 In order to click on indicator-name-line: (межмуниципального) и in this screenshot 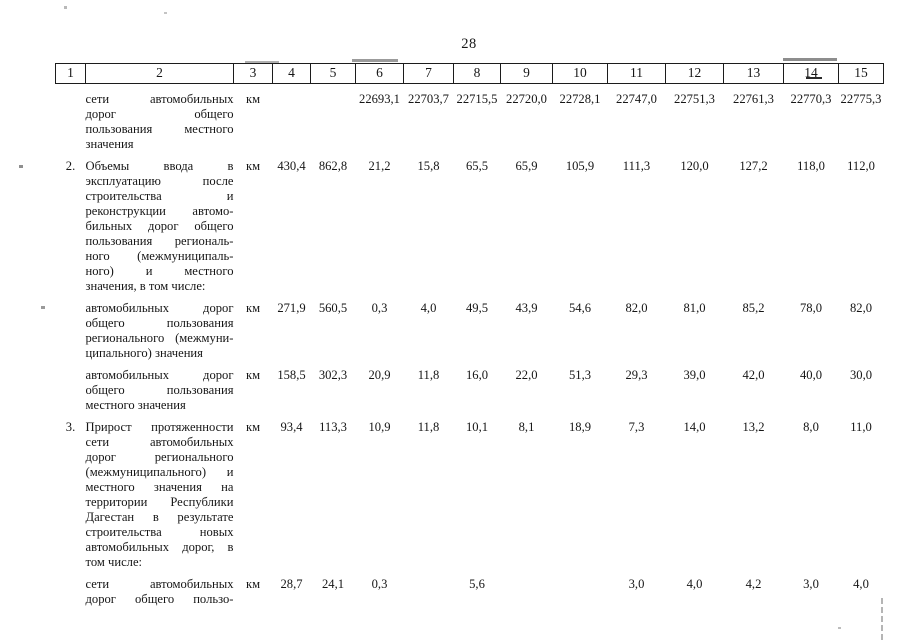, I will do `click(159, 472)`.